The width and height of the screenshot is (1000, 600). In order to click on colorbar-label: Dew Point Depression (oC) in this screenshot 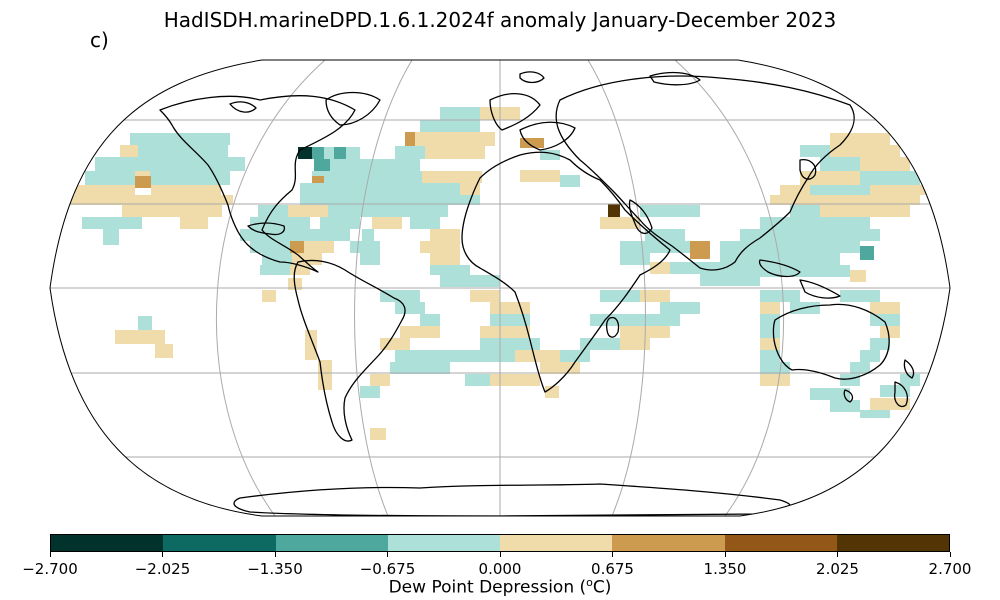, I will do `click(500, 587)`.